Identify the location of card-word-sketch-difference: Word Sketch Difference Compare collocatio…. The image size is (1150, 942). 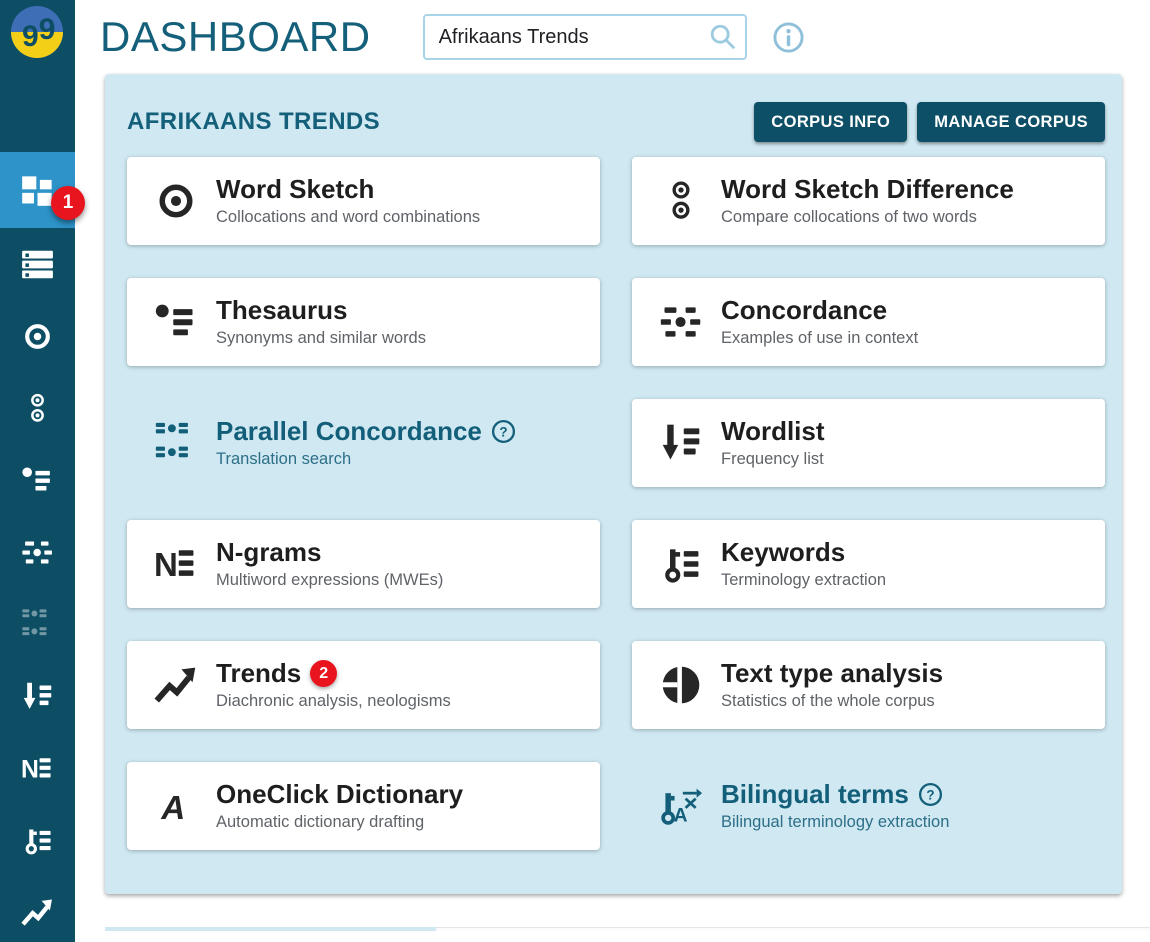
(868, 201).